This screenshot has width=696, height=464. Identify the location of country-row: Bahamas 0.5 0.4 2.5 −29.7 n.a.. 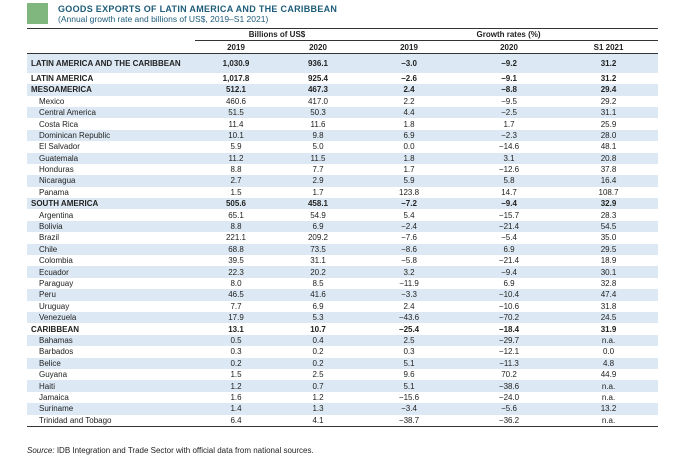
(343, 340).